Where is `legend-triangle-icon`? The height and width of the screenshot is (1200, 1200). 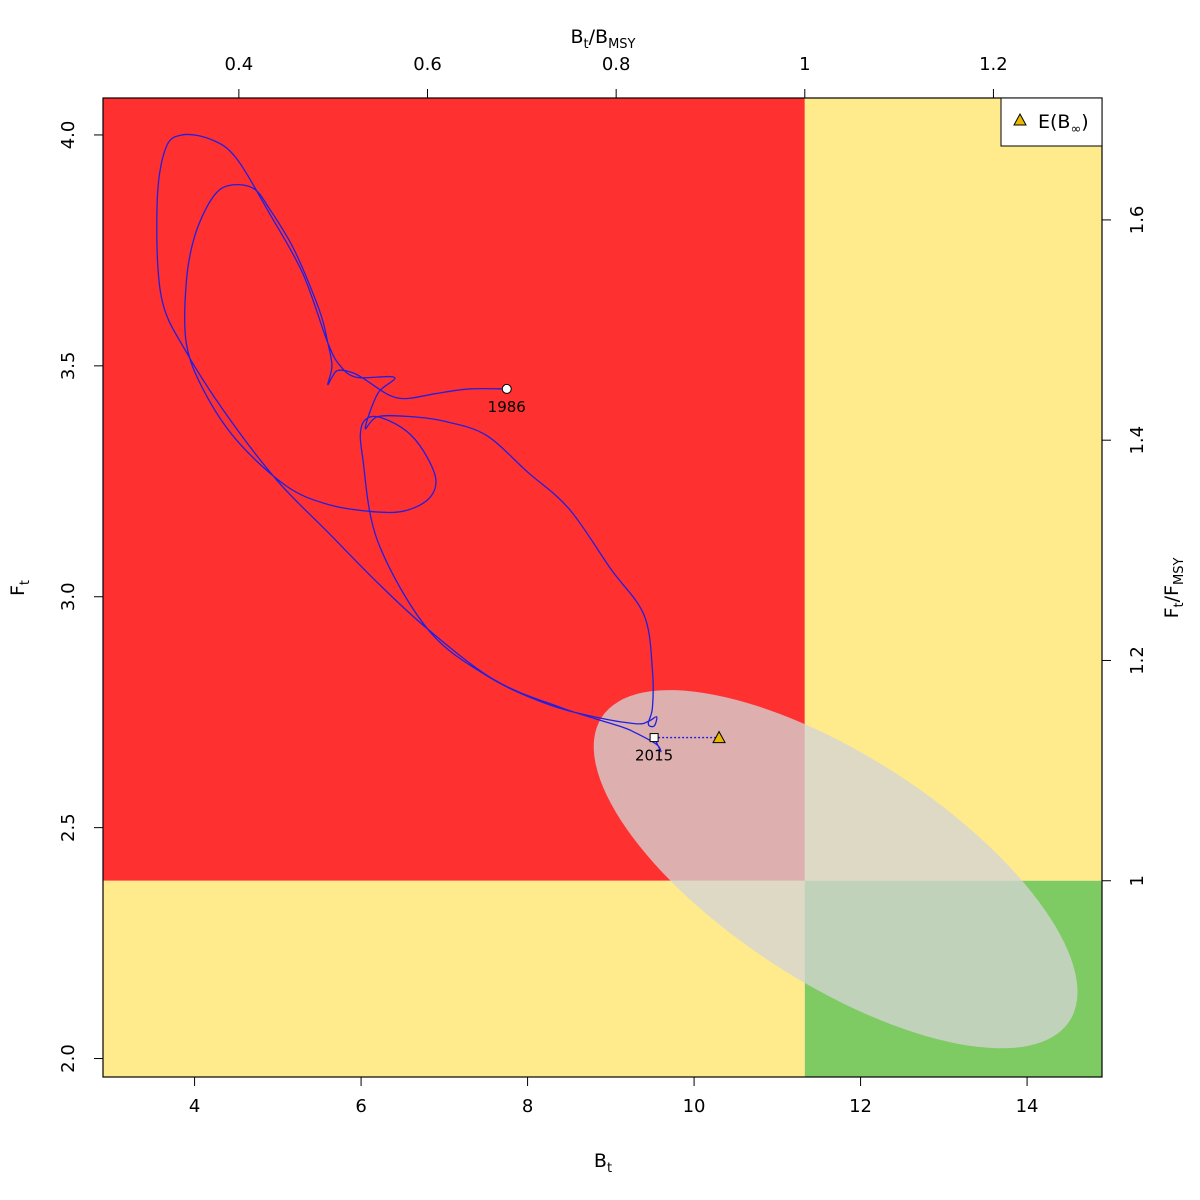
legend-triangle-icon is located at coordinates (1020, 119).